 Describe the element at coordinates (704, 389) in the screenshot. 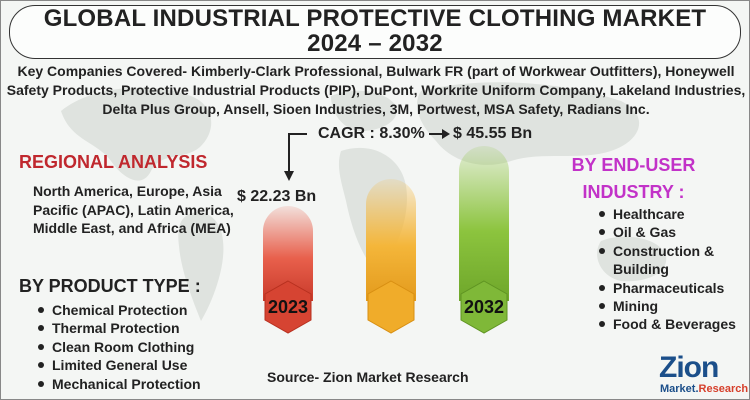

I see `logo-subtitle: Market.Research` at that location.